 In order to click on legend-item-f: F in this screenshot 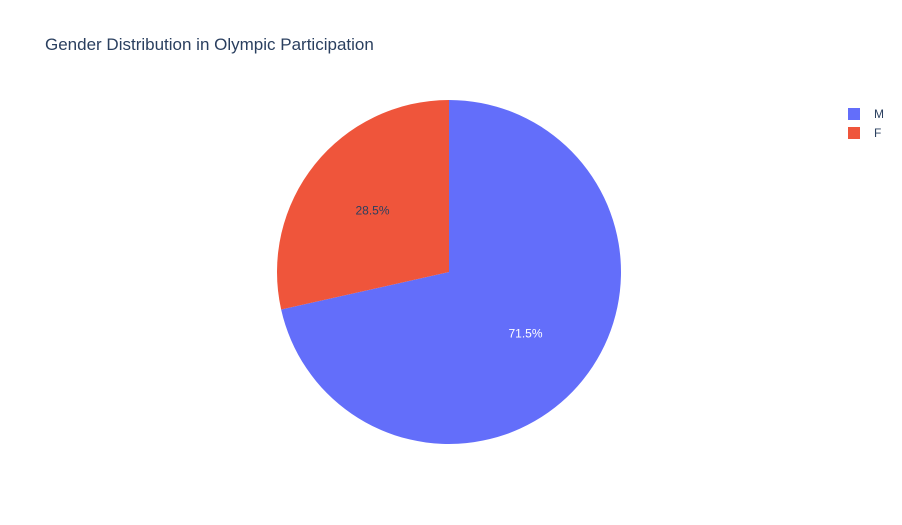, I will do `click(864, 133)`.